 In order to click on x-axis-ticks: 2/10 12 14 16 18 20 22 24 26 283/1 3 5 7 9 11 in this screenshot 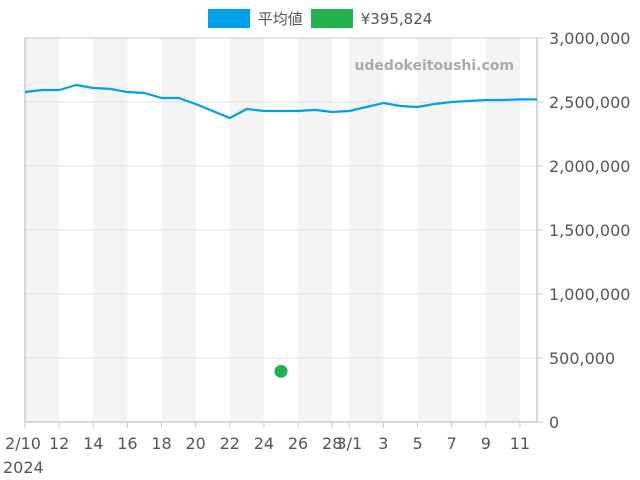, I will do `click(267, 437)`.